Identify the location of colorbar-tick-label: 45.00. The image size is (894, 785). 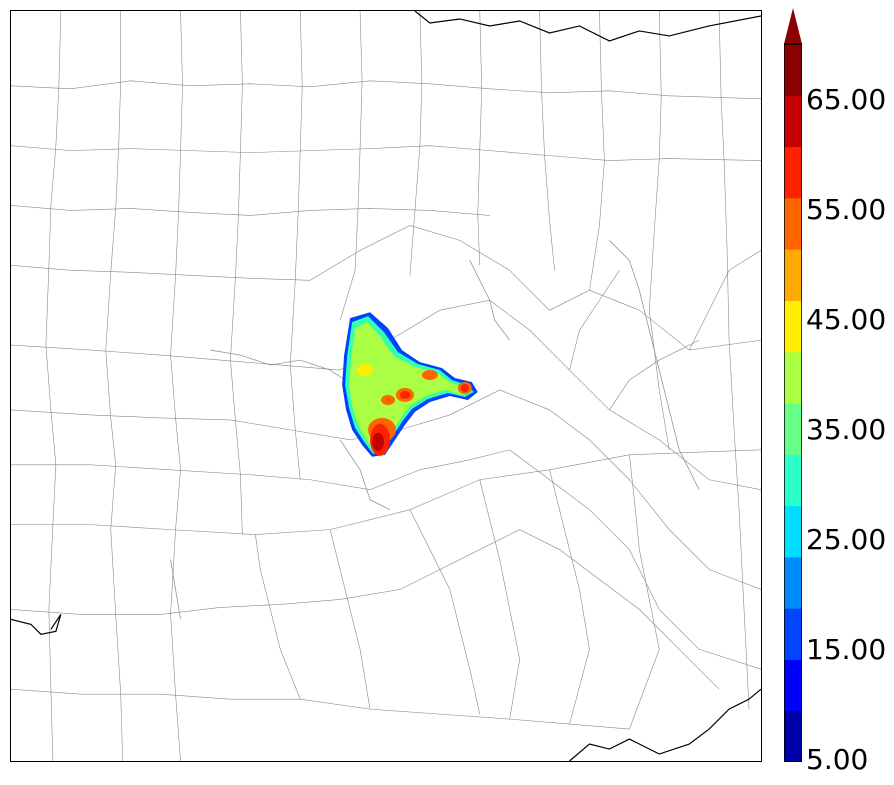
(846, 319).